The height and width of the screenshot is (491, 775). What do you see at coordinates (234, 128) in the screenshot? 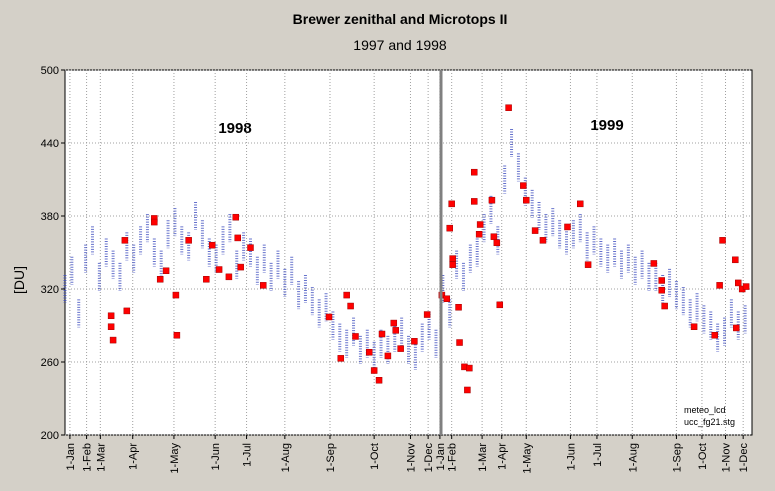
I see `annotation: 1998` at bounding box center [234, 128].